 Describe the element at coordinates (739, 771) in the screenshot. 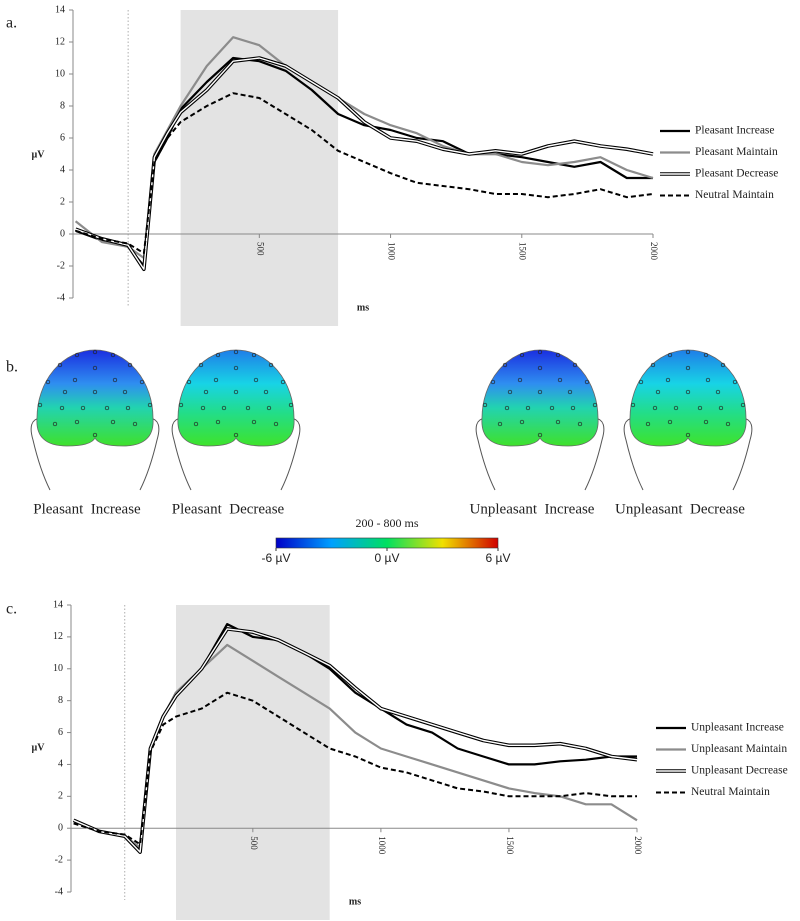

I see `legend-label: Unpleasant Decrease` at that location.